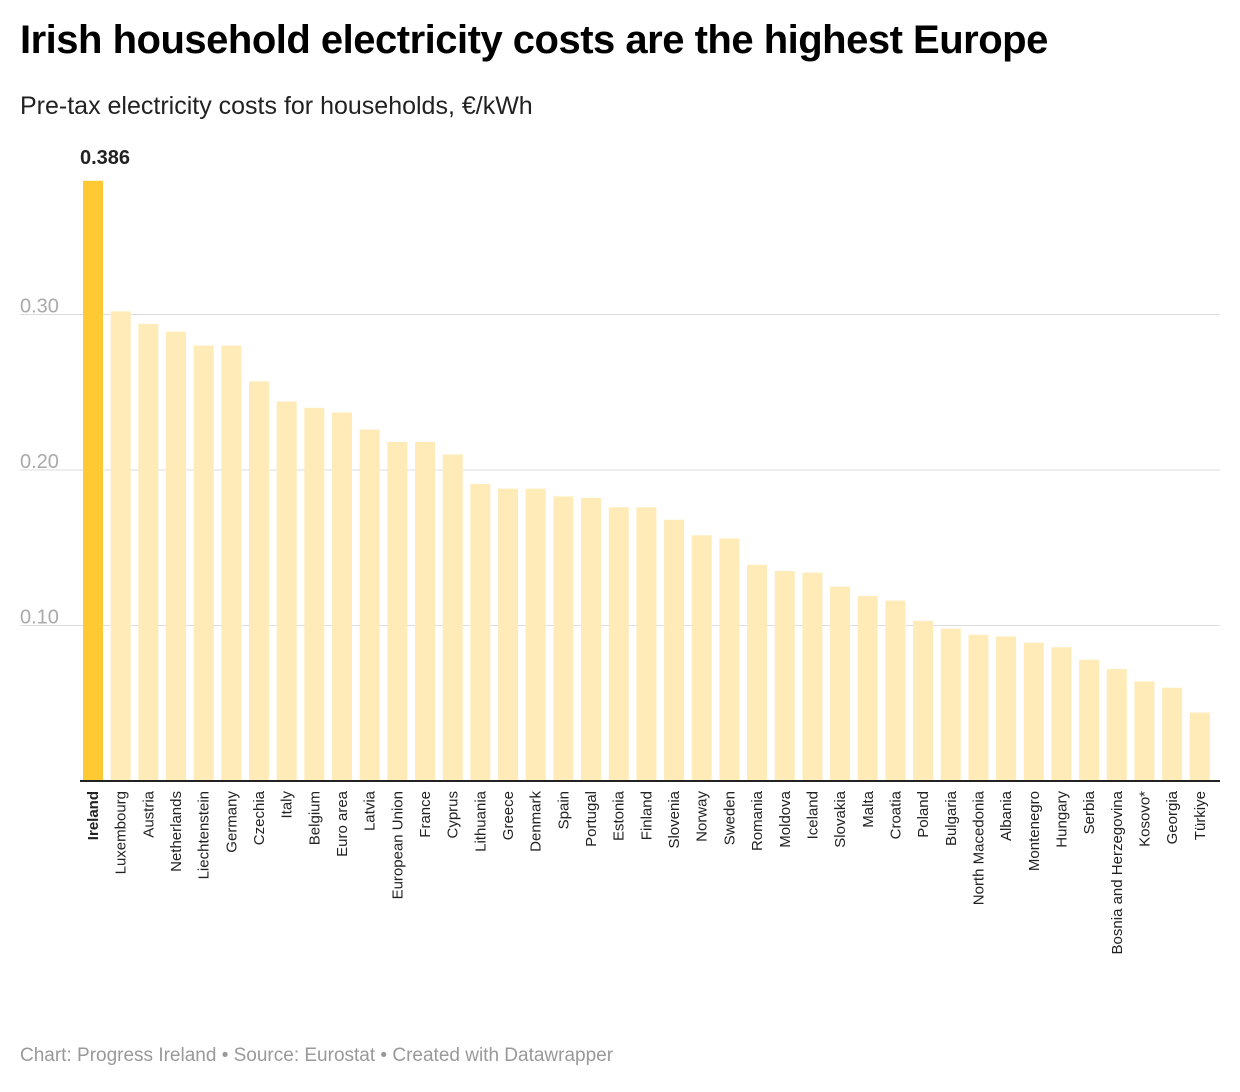 The height and width of the screenshot is (1092, 1240). What do you see at coordinates (425, 611) in the screenshot?
I see `bar-france` at bounding box center [425, 611].